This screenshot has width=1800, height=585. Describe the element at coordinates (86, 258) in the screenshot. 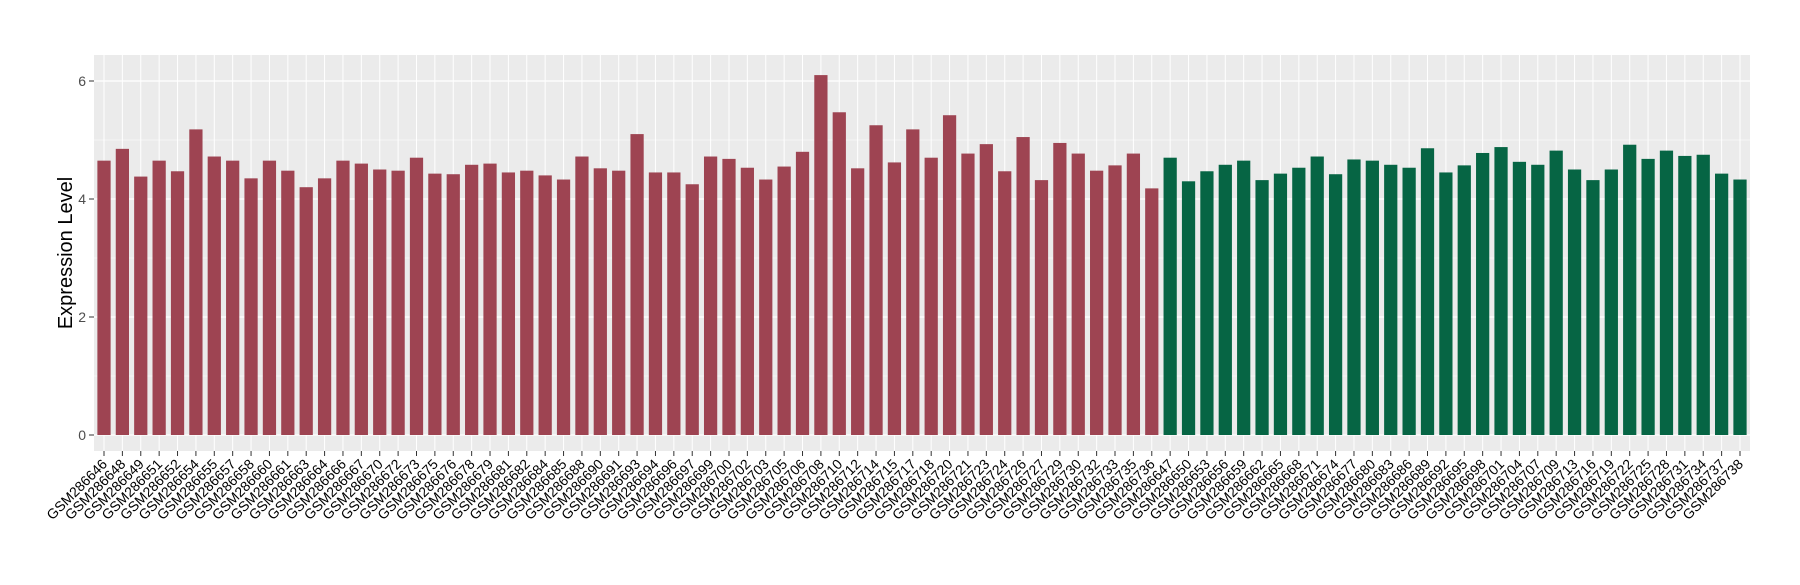

I see `y-axis: 0 2 4 6` at that location.